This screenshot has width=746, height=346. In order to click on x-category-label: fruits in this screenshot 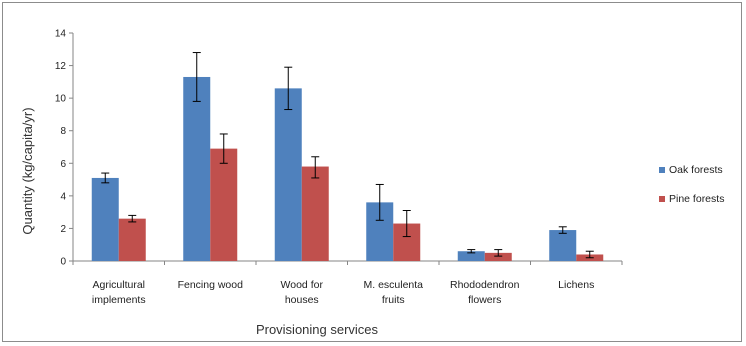, I will do `click(393, 300)`.